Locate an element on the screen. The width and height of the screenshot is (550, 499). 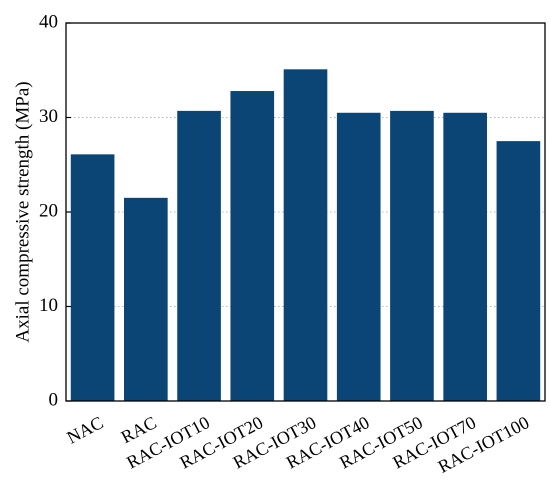
y-axis-label: Axial compressive strength (MPa) is located at coordinates (22, 211).